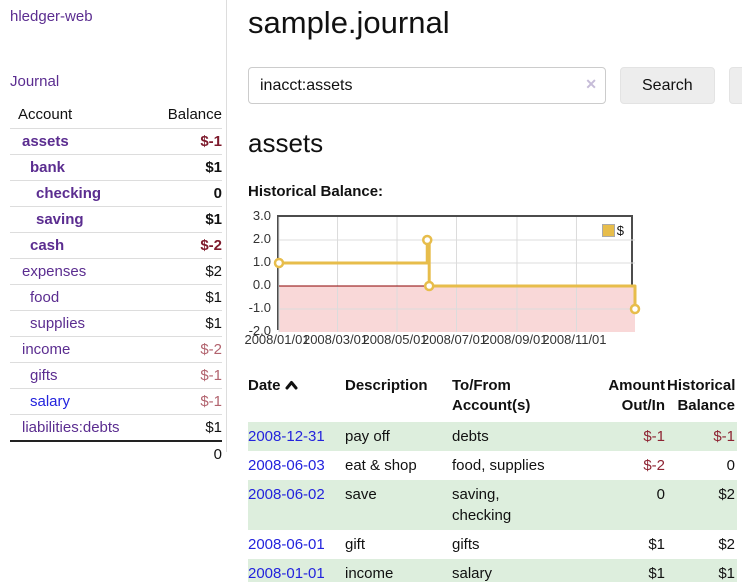  What do you see at coordinates (574, 339) in the screenshot?
I see `x-axis-tick-label: 2008/11/01` at bounding box center [574, 339].